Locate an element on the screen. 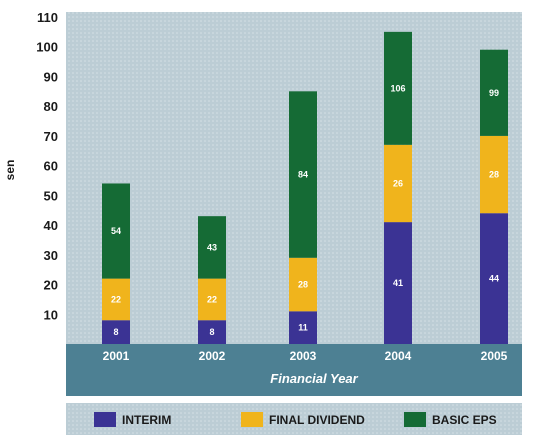  y-axis-ticks: 10 20 30 40 50 60 70 80 90 100 110 is located at coordinates (47, 166).